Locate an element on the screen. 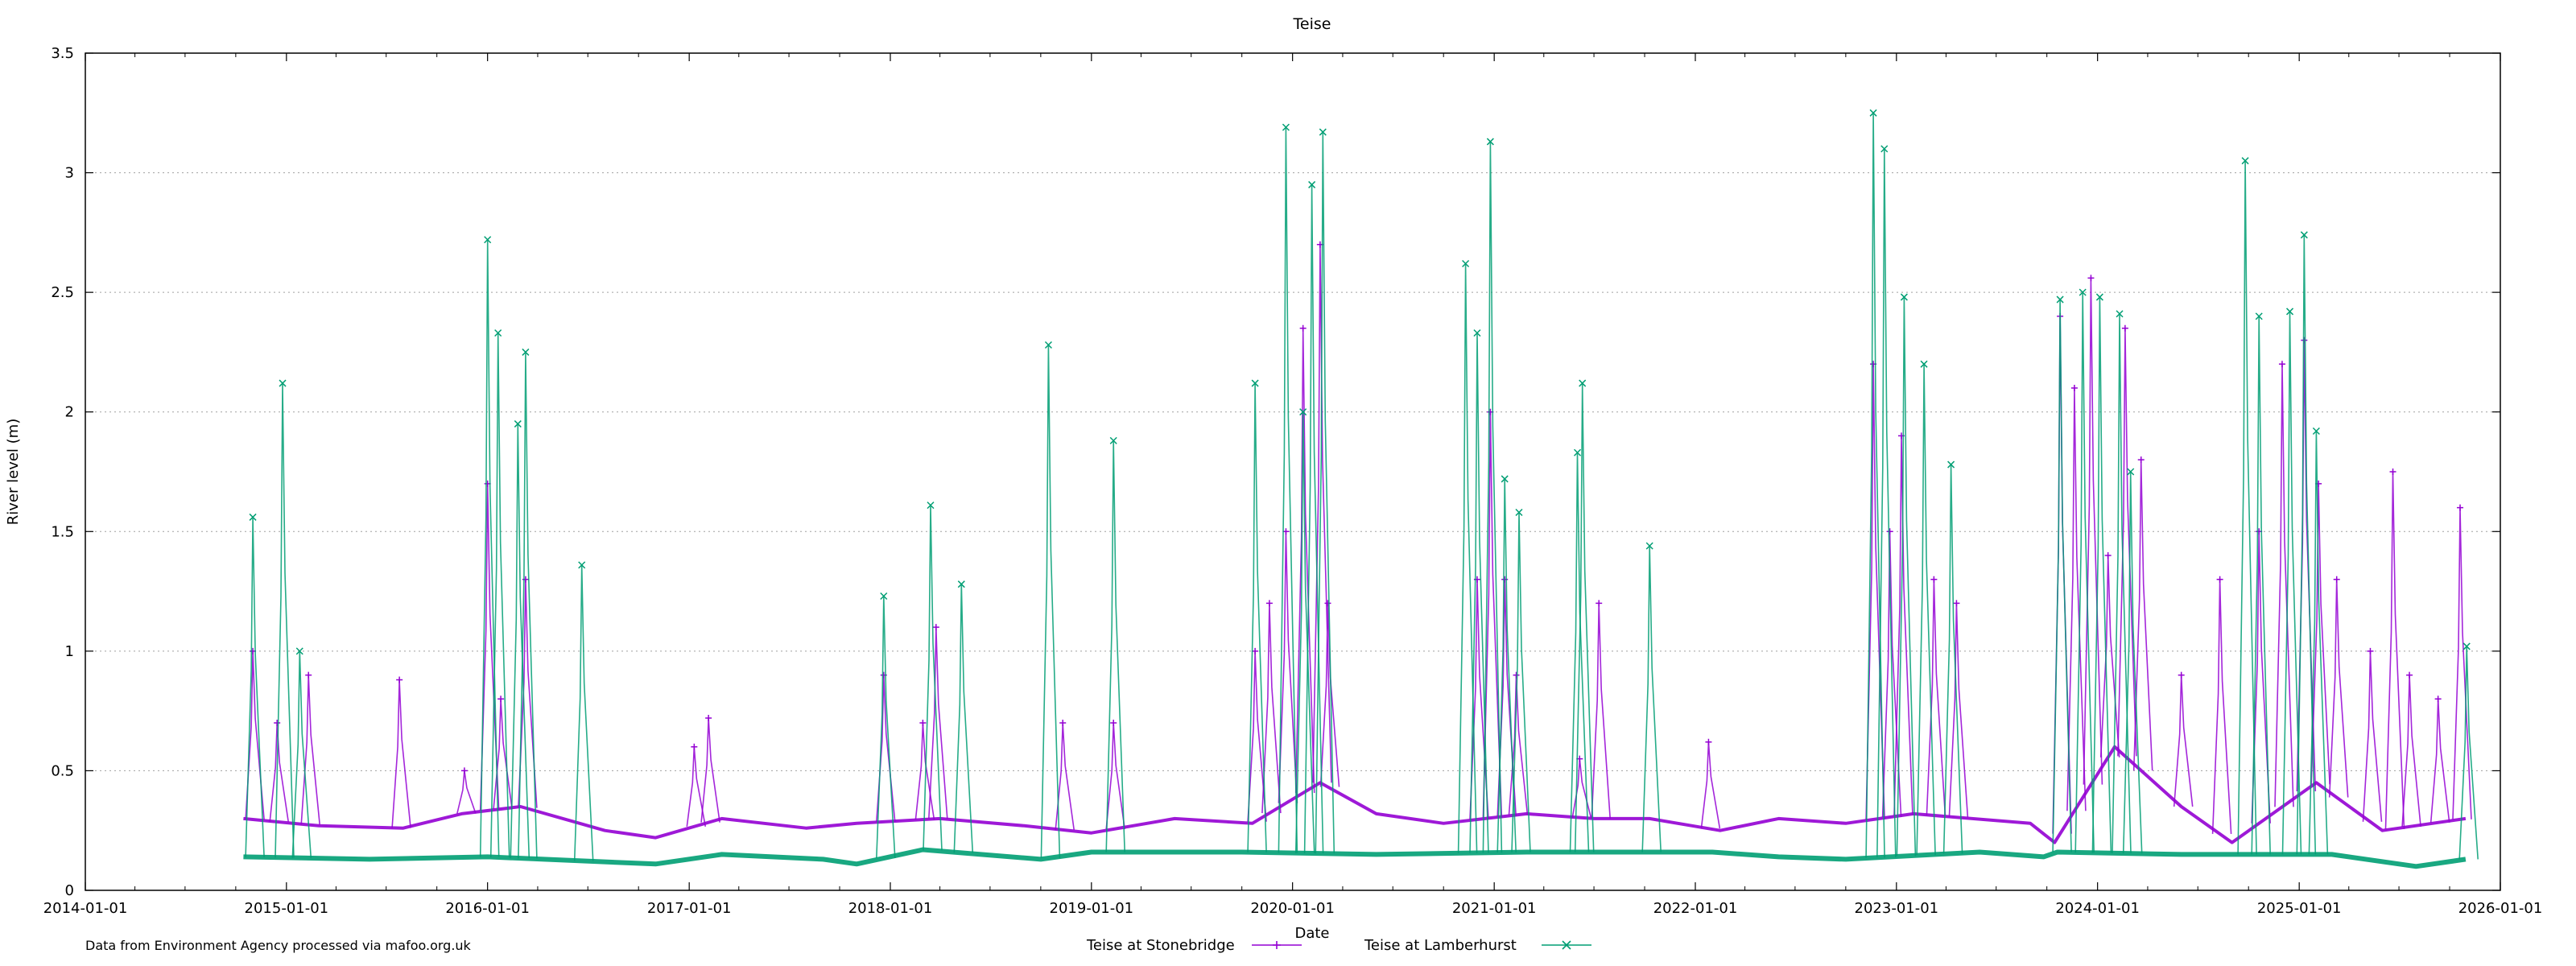  y-tick-label: 2 is located at coordinates (69, 412).